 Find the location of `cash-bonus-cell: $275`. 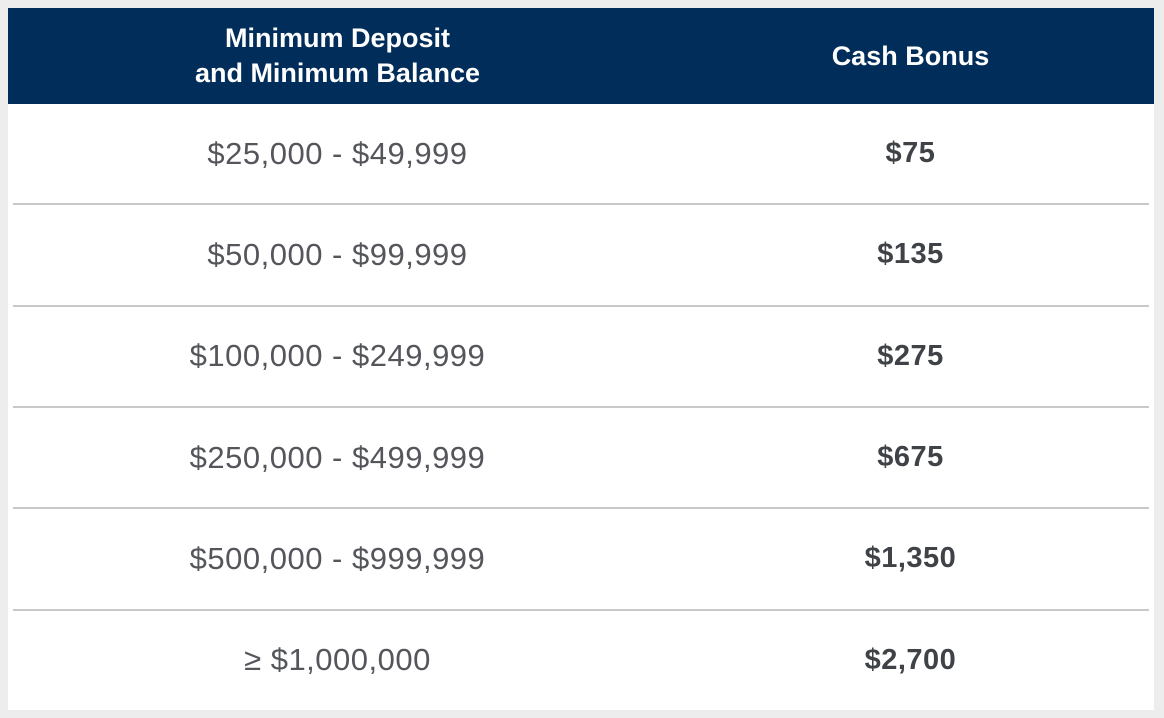

cash-bonus-cell: $275 is located at coordinates (910, 355).